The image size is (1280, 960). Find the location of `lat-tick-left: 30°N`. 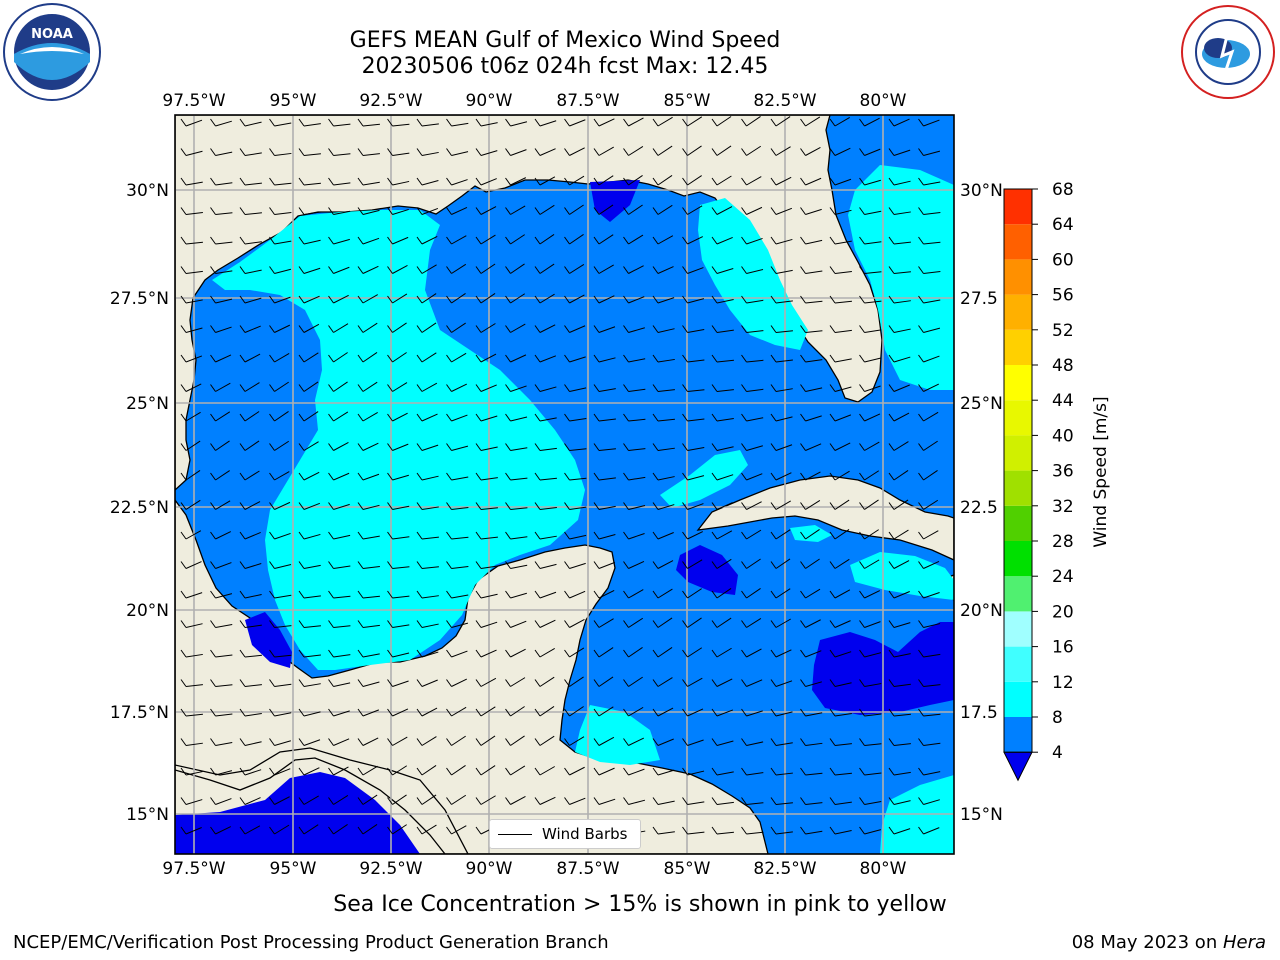

lat-tick-left: 30°N is located at coordinates (147, 191).